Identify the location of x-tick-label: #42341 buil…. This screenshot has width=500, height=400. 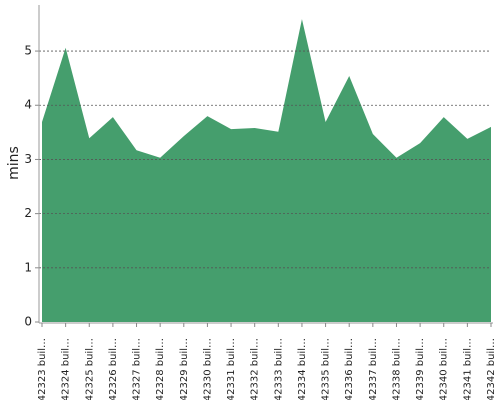
(467, 369).